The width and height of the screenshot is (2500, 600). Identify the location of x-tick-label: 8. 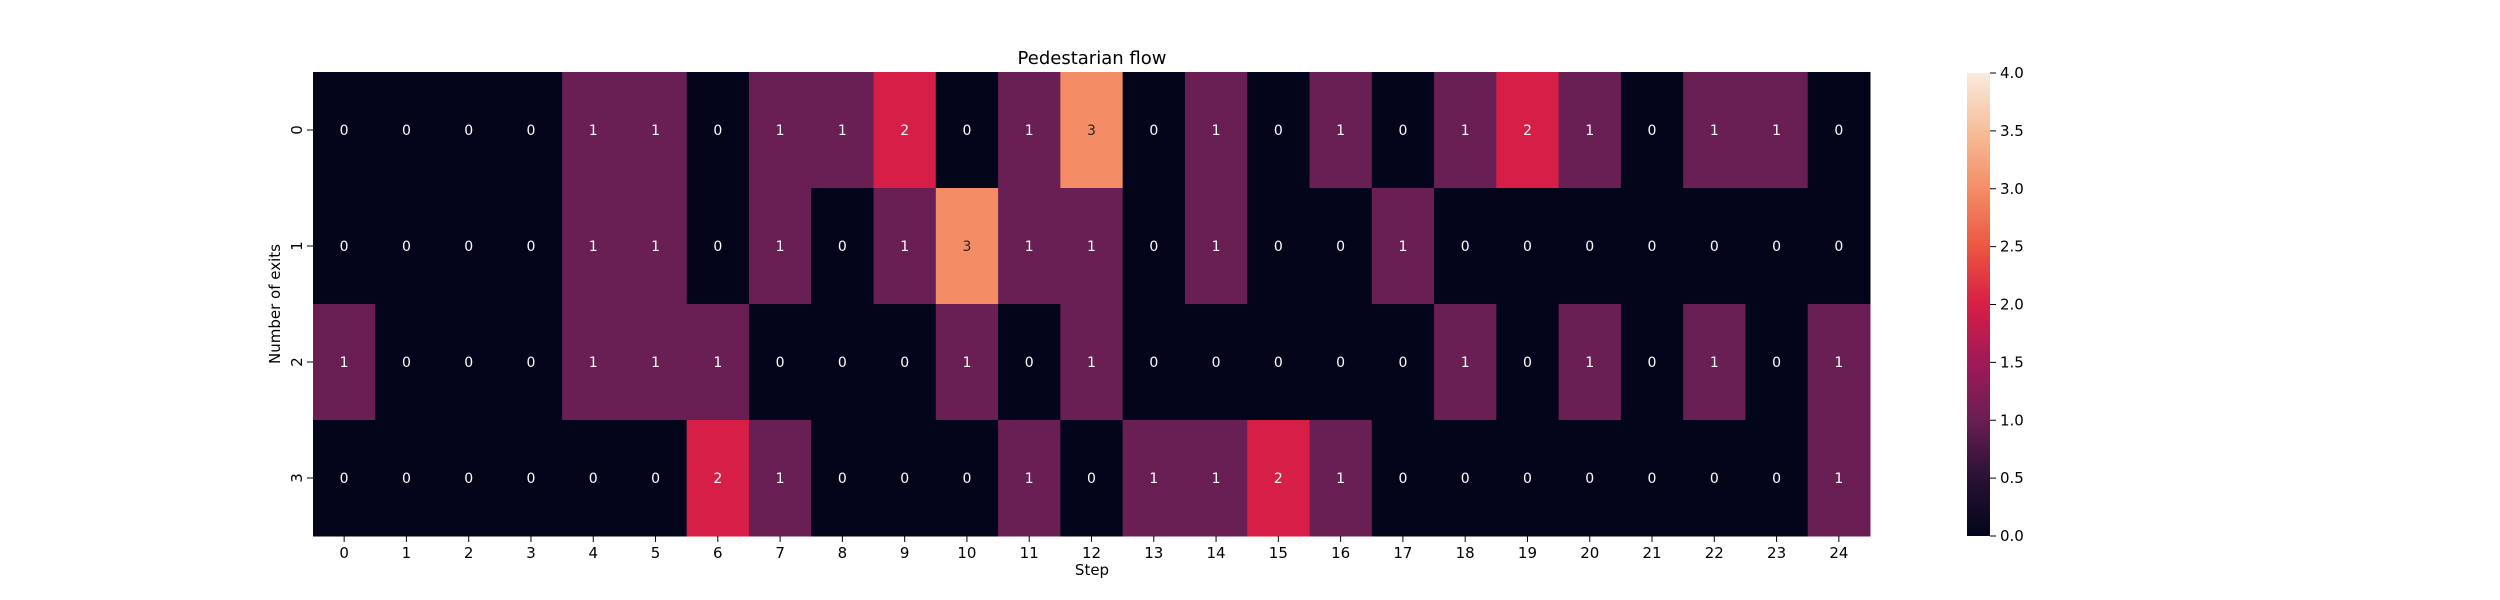
(843, 553).